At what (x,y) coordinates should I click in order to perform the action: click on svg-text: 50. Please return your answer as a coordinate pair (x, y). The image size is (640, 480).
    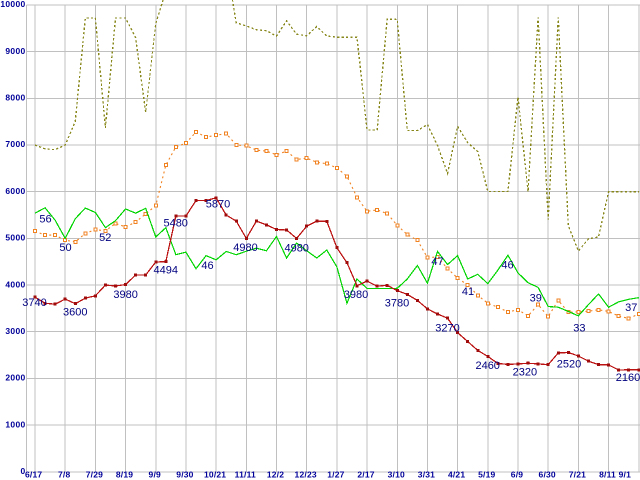
    Looking at the image, I should click on (65, 248).